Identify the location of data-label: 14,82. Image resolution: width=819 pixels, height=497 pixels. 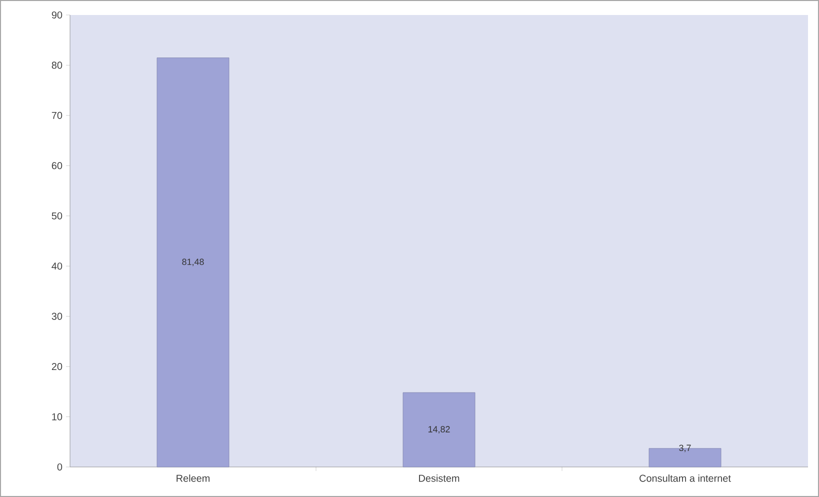
(439, 430).